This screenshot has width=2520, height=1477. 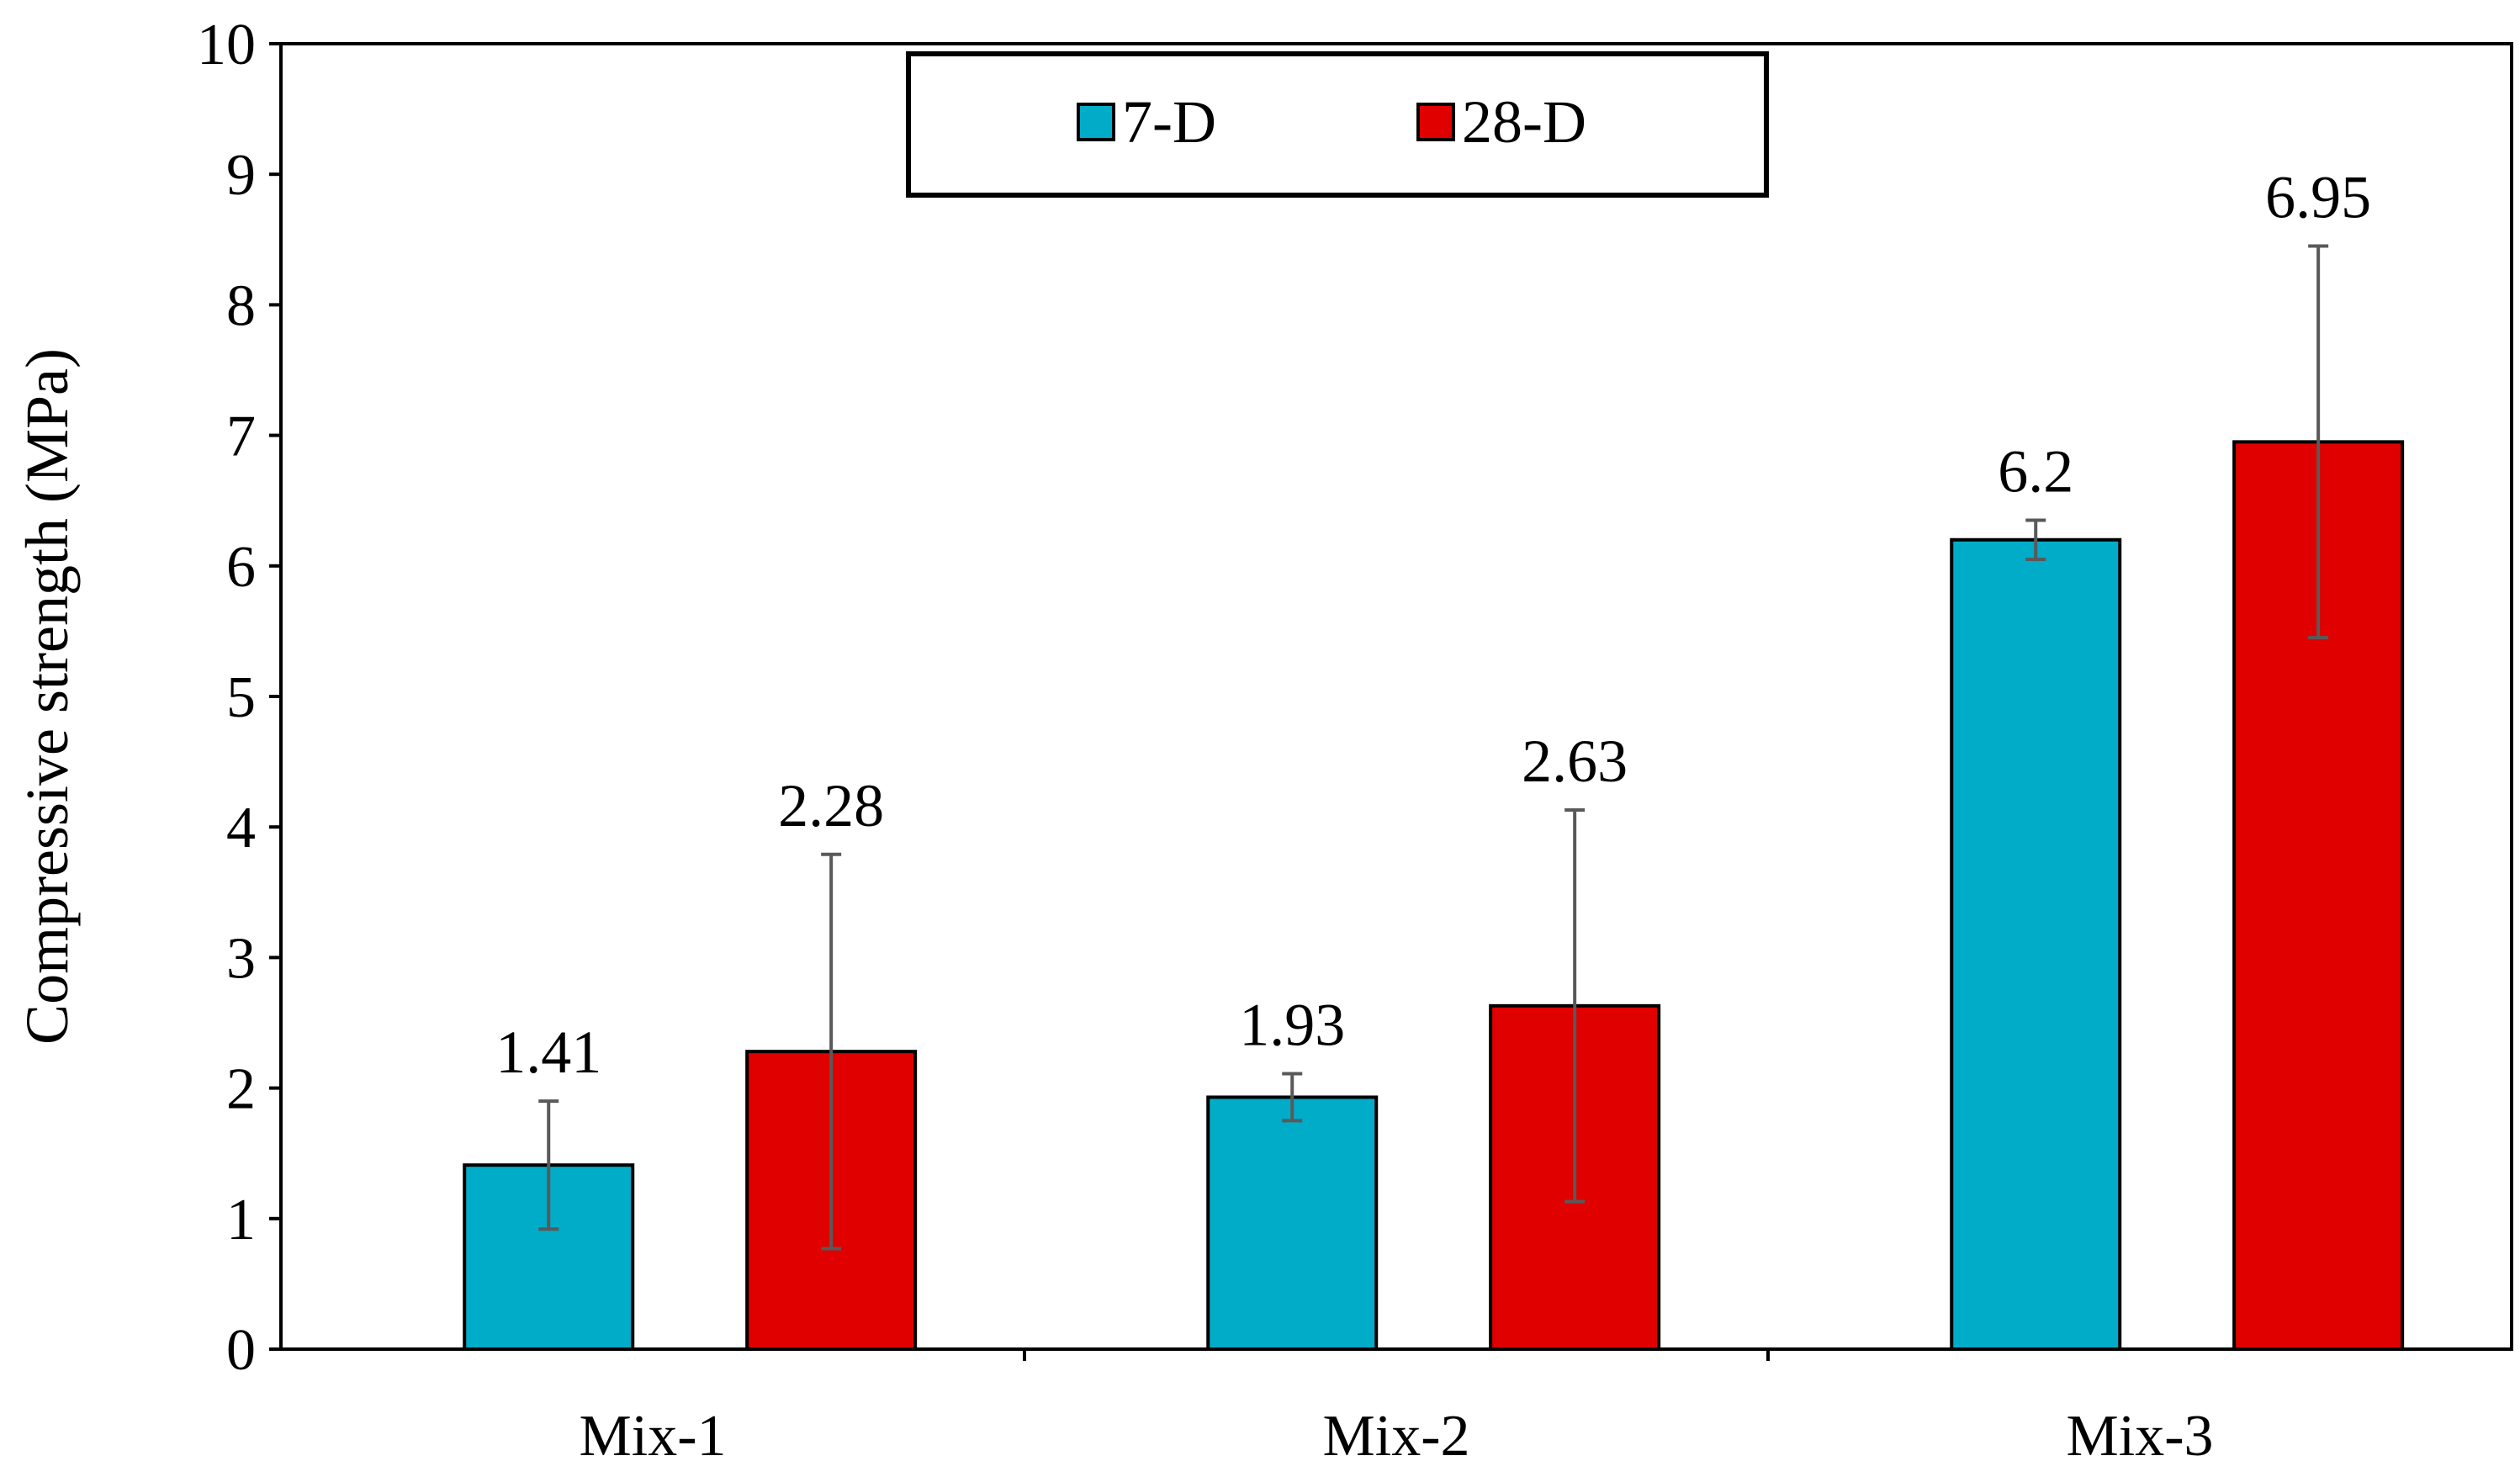 What do you see at coordinates (241, 175) in the screenshot?
I see `y-tick-label-9: 9` at bounding box center [241, 175].